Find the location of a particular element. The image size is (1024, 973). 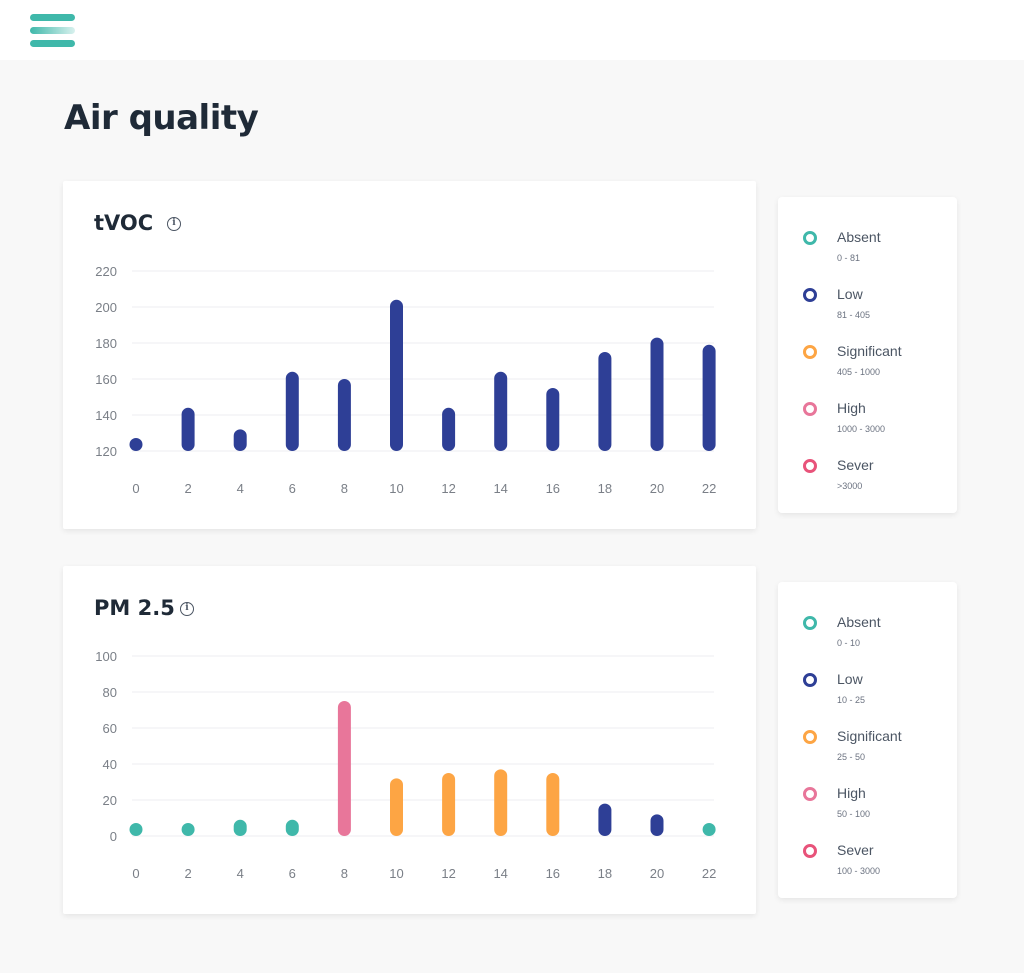

y-tick-label: 0 is located at coordinates (113, 836).